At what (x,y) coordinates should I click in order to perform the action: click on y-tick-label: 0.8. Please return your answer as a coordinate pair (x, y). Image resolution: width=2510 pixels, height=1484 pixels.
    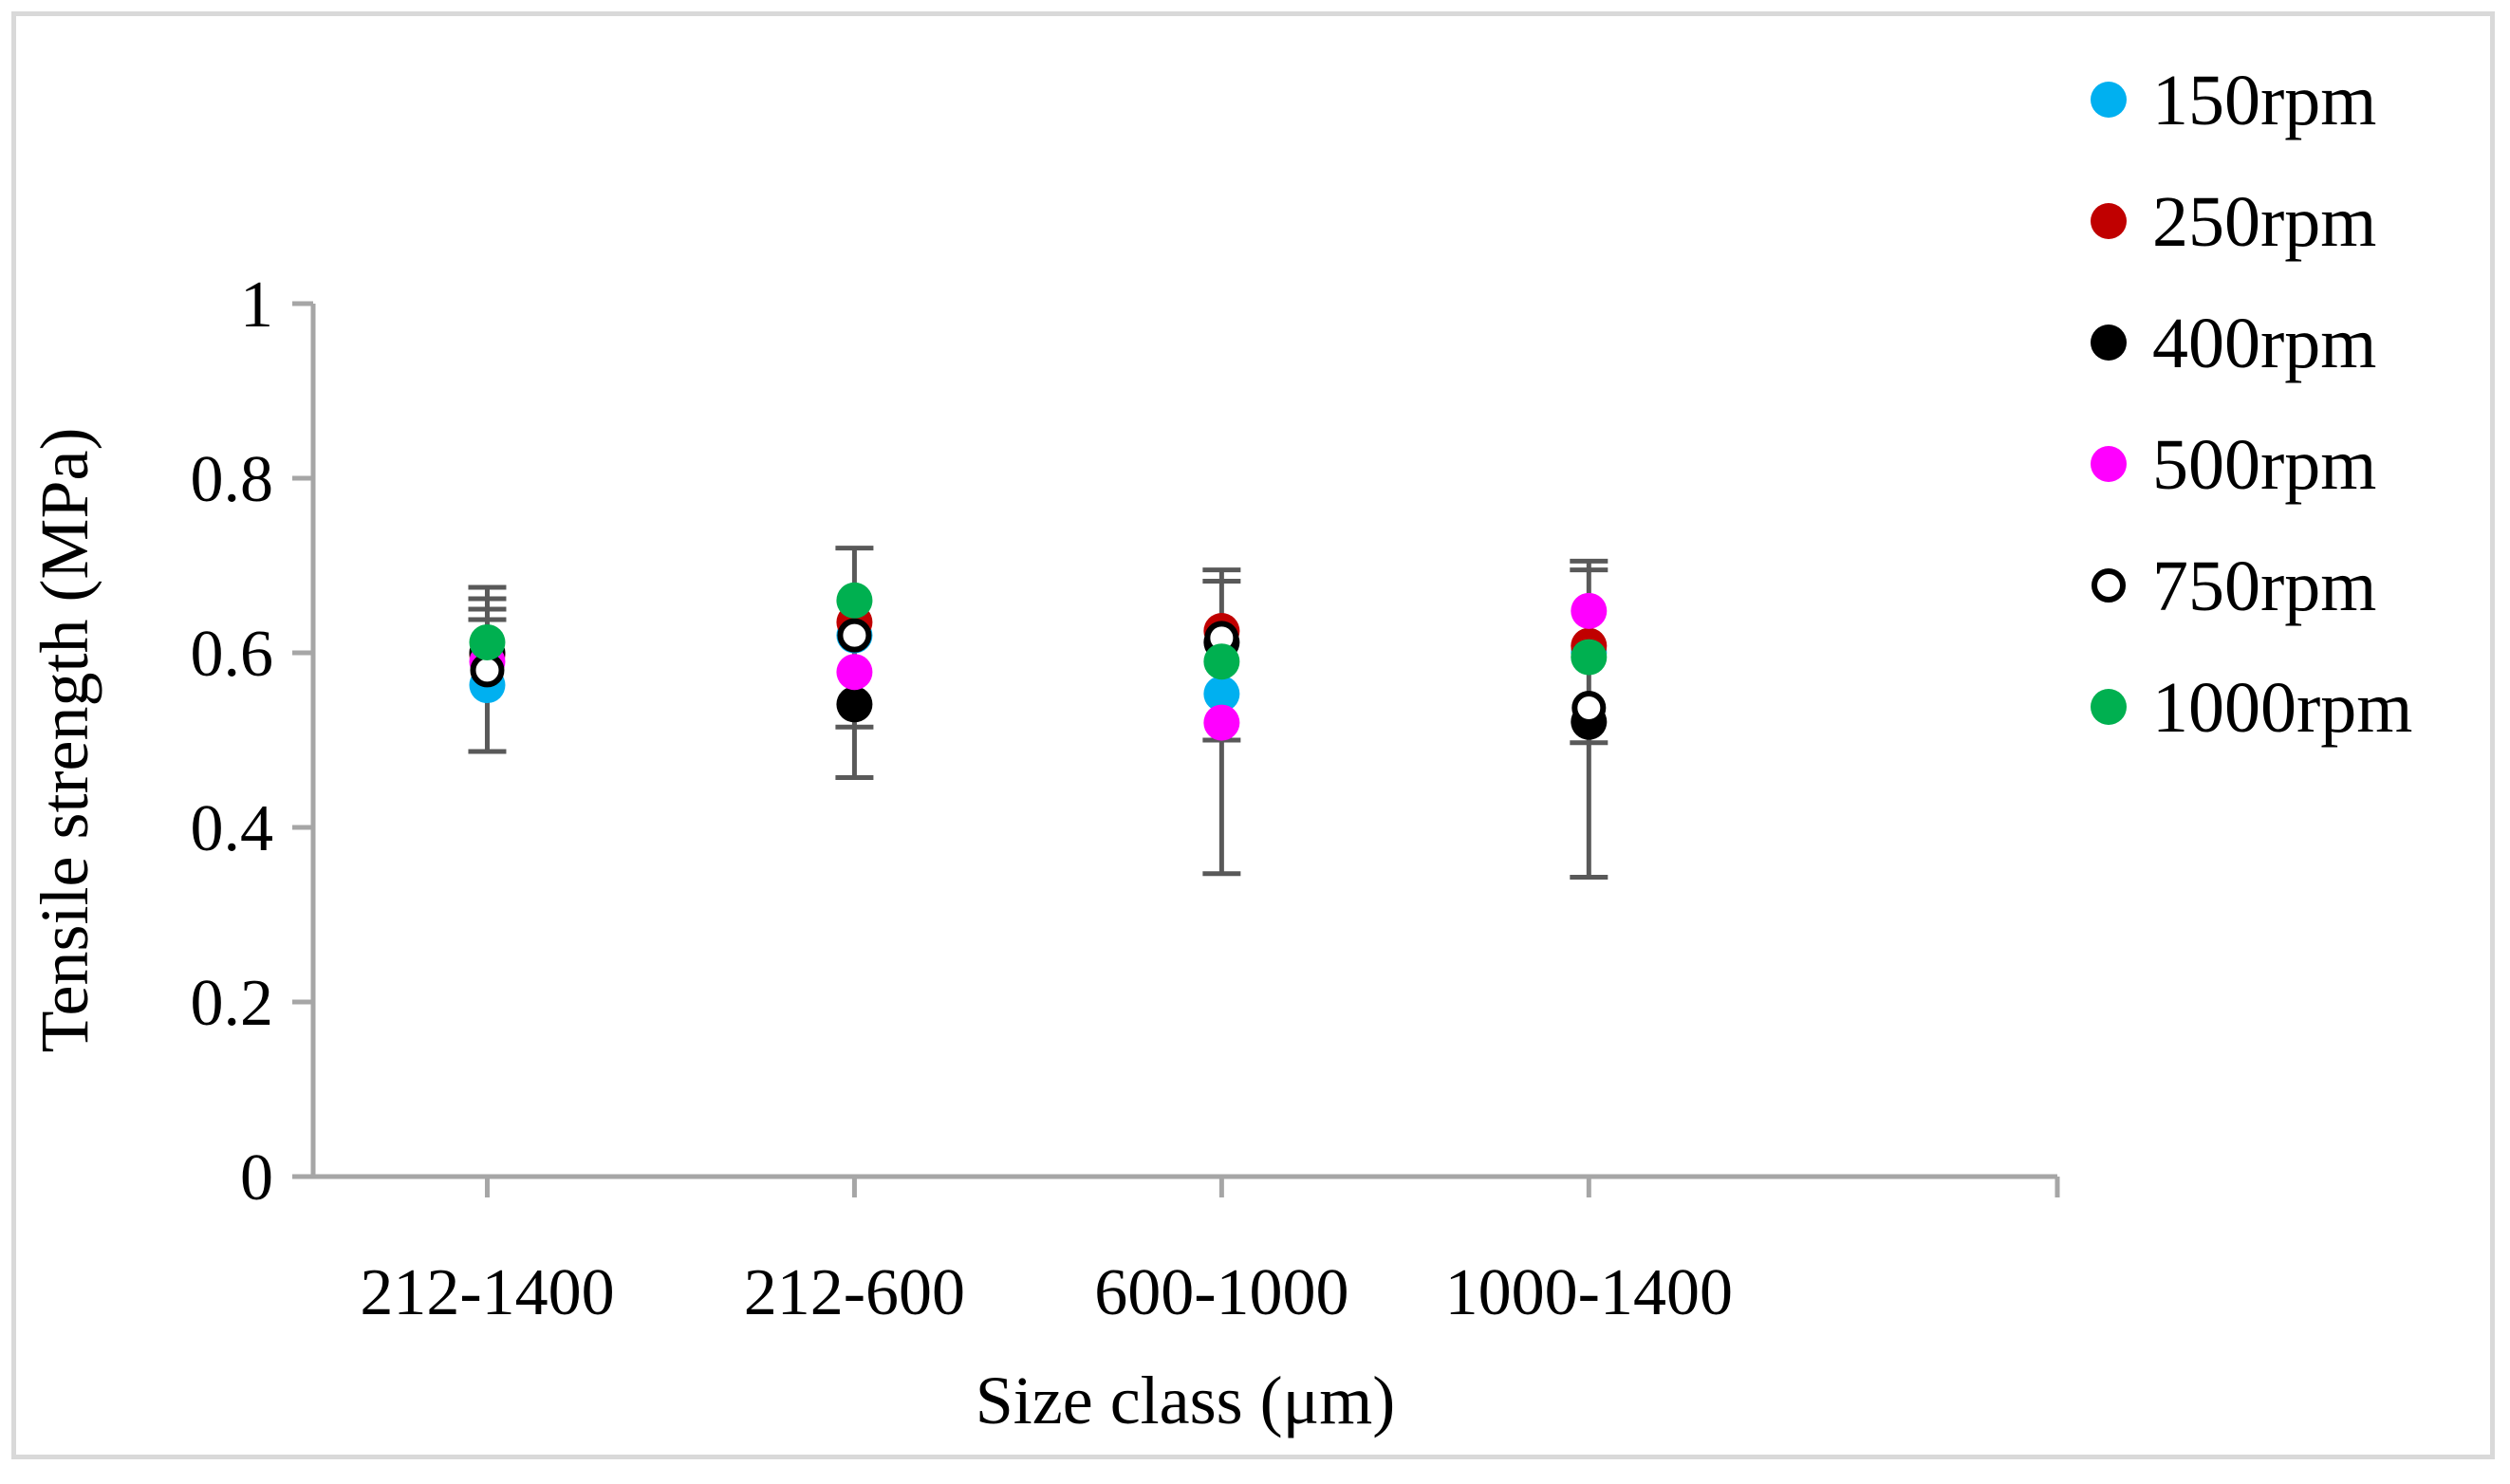
    Looking at the image, I should click on (232, 479).